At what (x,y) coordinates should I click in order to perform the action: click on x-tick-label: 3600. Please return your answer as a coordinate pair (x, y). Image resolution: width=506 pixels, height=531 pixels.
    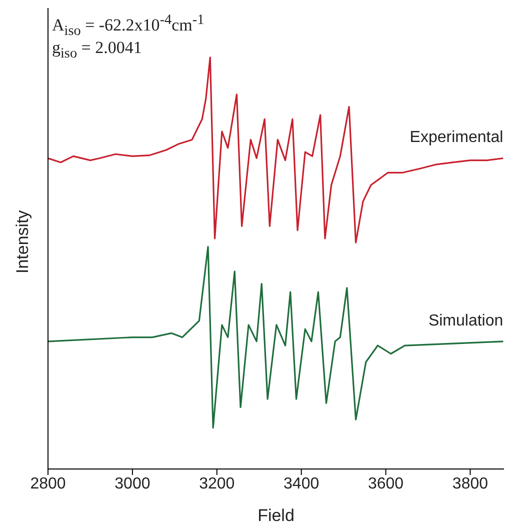
    Looking at the image, I should click on (386, 483).